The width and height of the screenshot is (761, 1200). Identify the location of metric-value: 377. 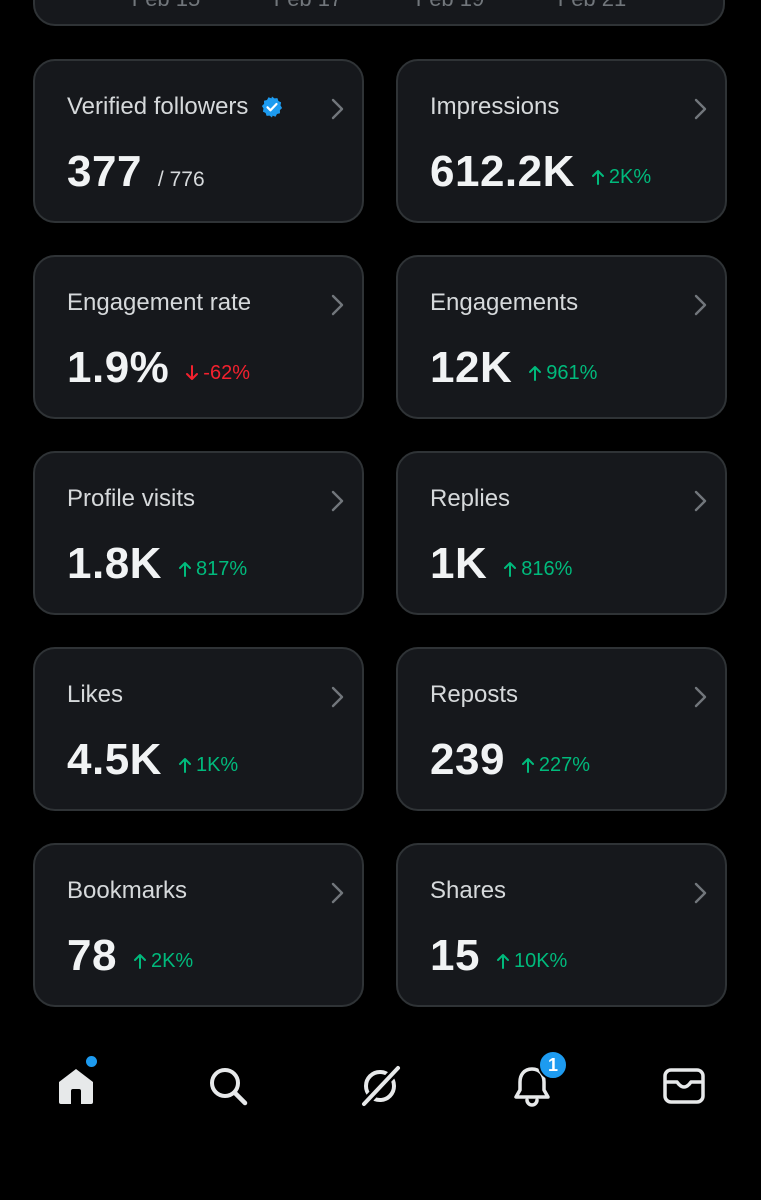
(104, 171).